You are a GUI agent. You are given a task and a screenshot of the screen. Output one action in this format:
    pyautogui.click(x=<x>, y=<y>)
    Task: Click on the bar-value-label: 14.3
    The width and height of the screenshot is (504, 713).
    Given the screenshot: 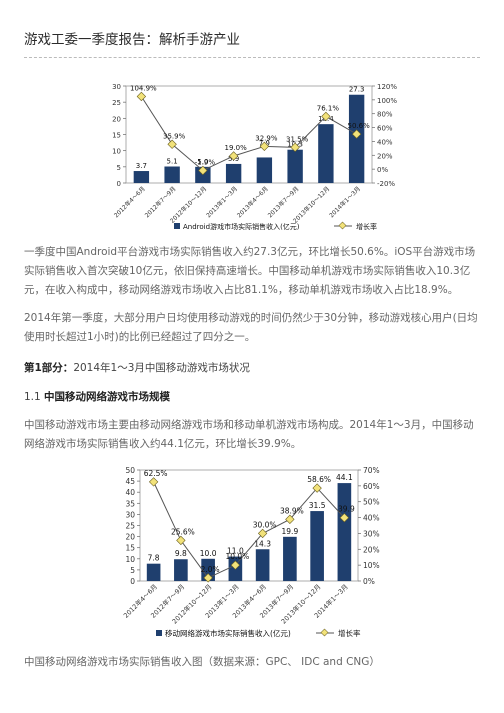 What is the action you would take?
    pyautogui.click(x=262, y=543)
    